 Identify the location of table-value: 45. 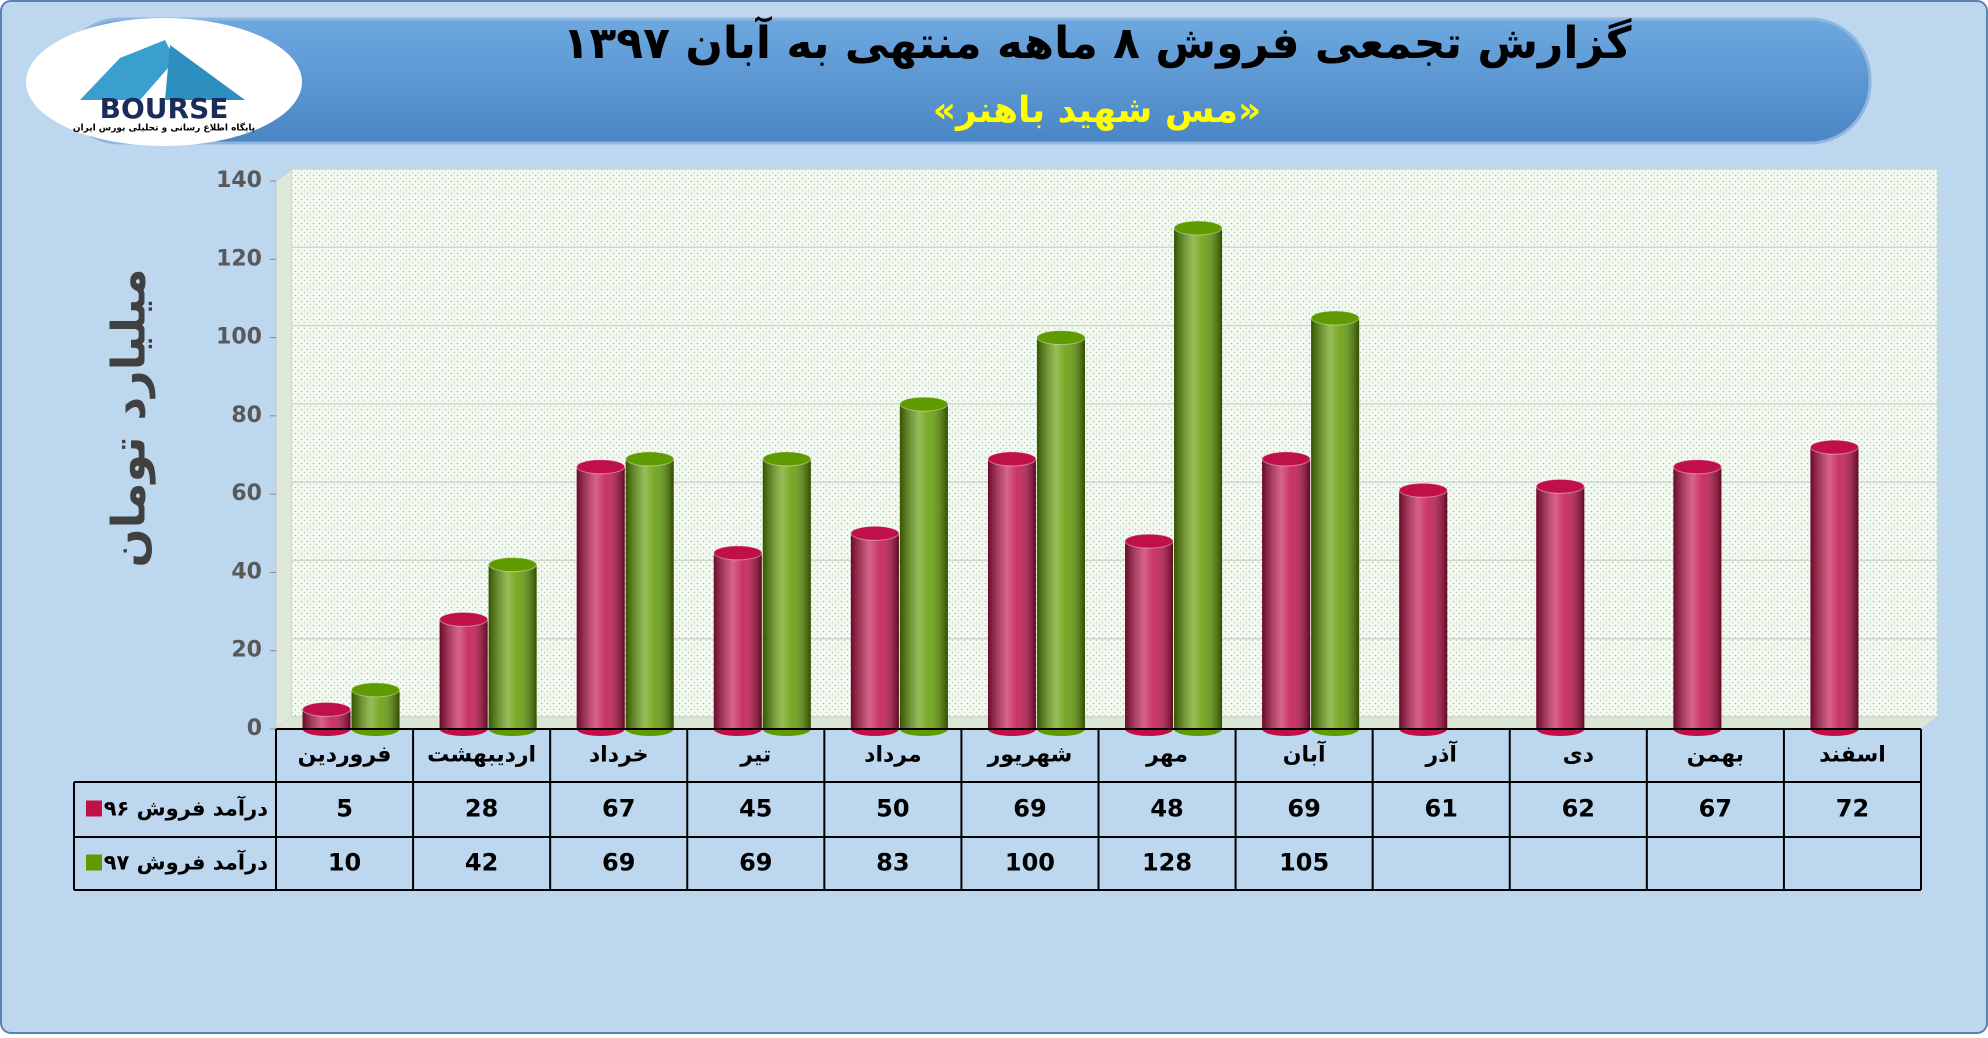
(755, 809).